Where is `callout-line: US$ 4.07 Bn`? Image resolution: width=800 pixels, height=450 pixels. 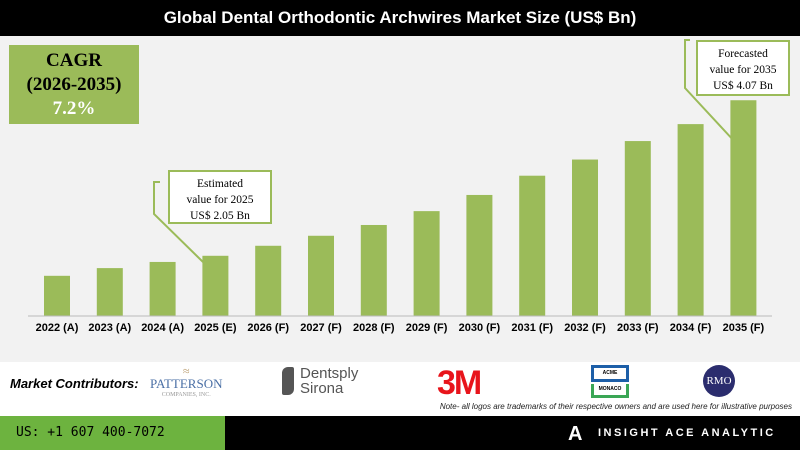 callout-line: US$ 4.07 Bn is located at coordinates (743, 86).